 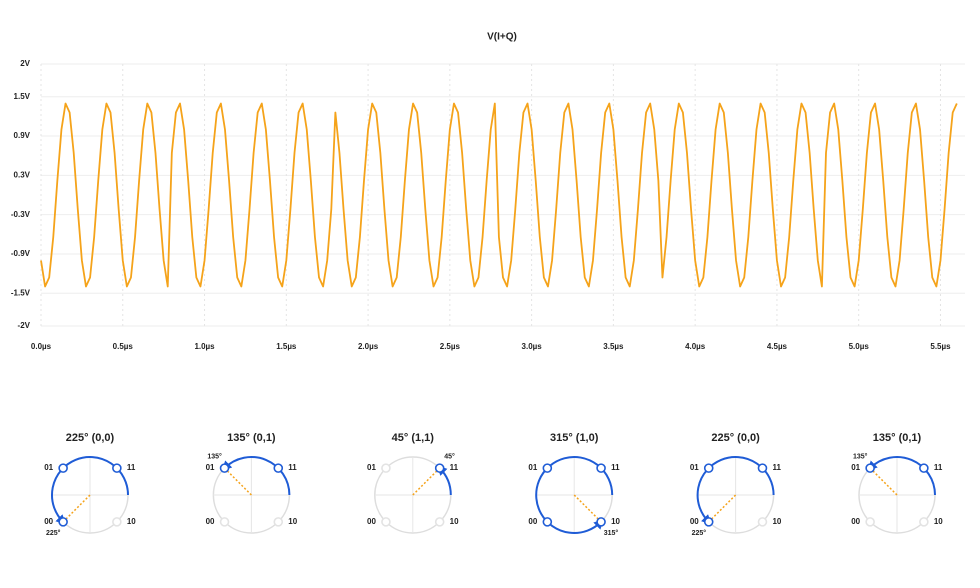 I want to click on y-tick-label: 1.5V, so click(x=22, y=96).